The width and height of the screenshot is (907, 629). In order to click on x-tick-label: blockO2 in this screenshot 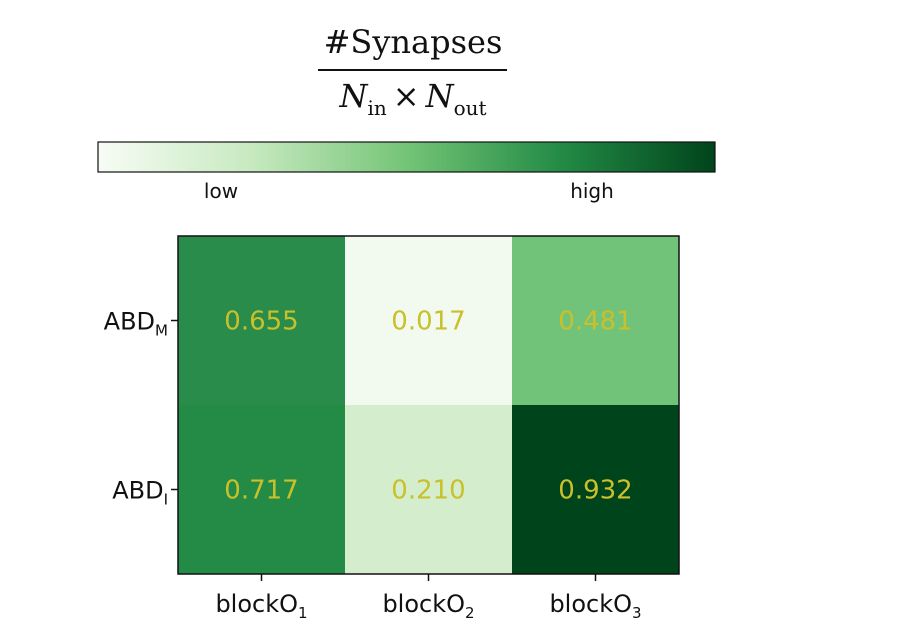, I will do `click(428, 606)`.